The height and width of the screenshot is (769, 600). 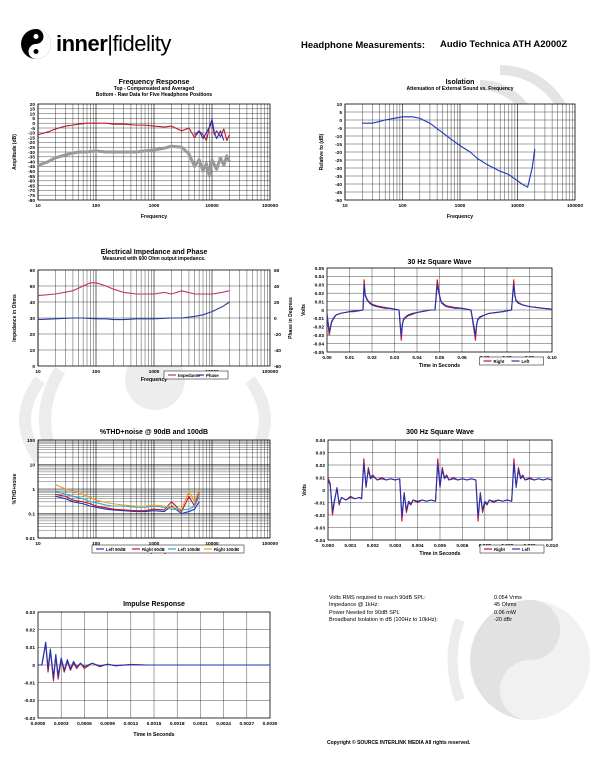 What do you see at coordinates (31, 134) in the screenshot?
I see `y-tick-label: -10` at bounding box center [31, 134].